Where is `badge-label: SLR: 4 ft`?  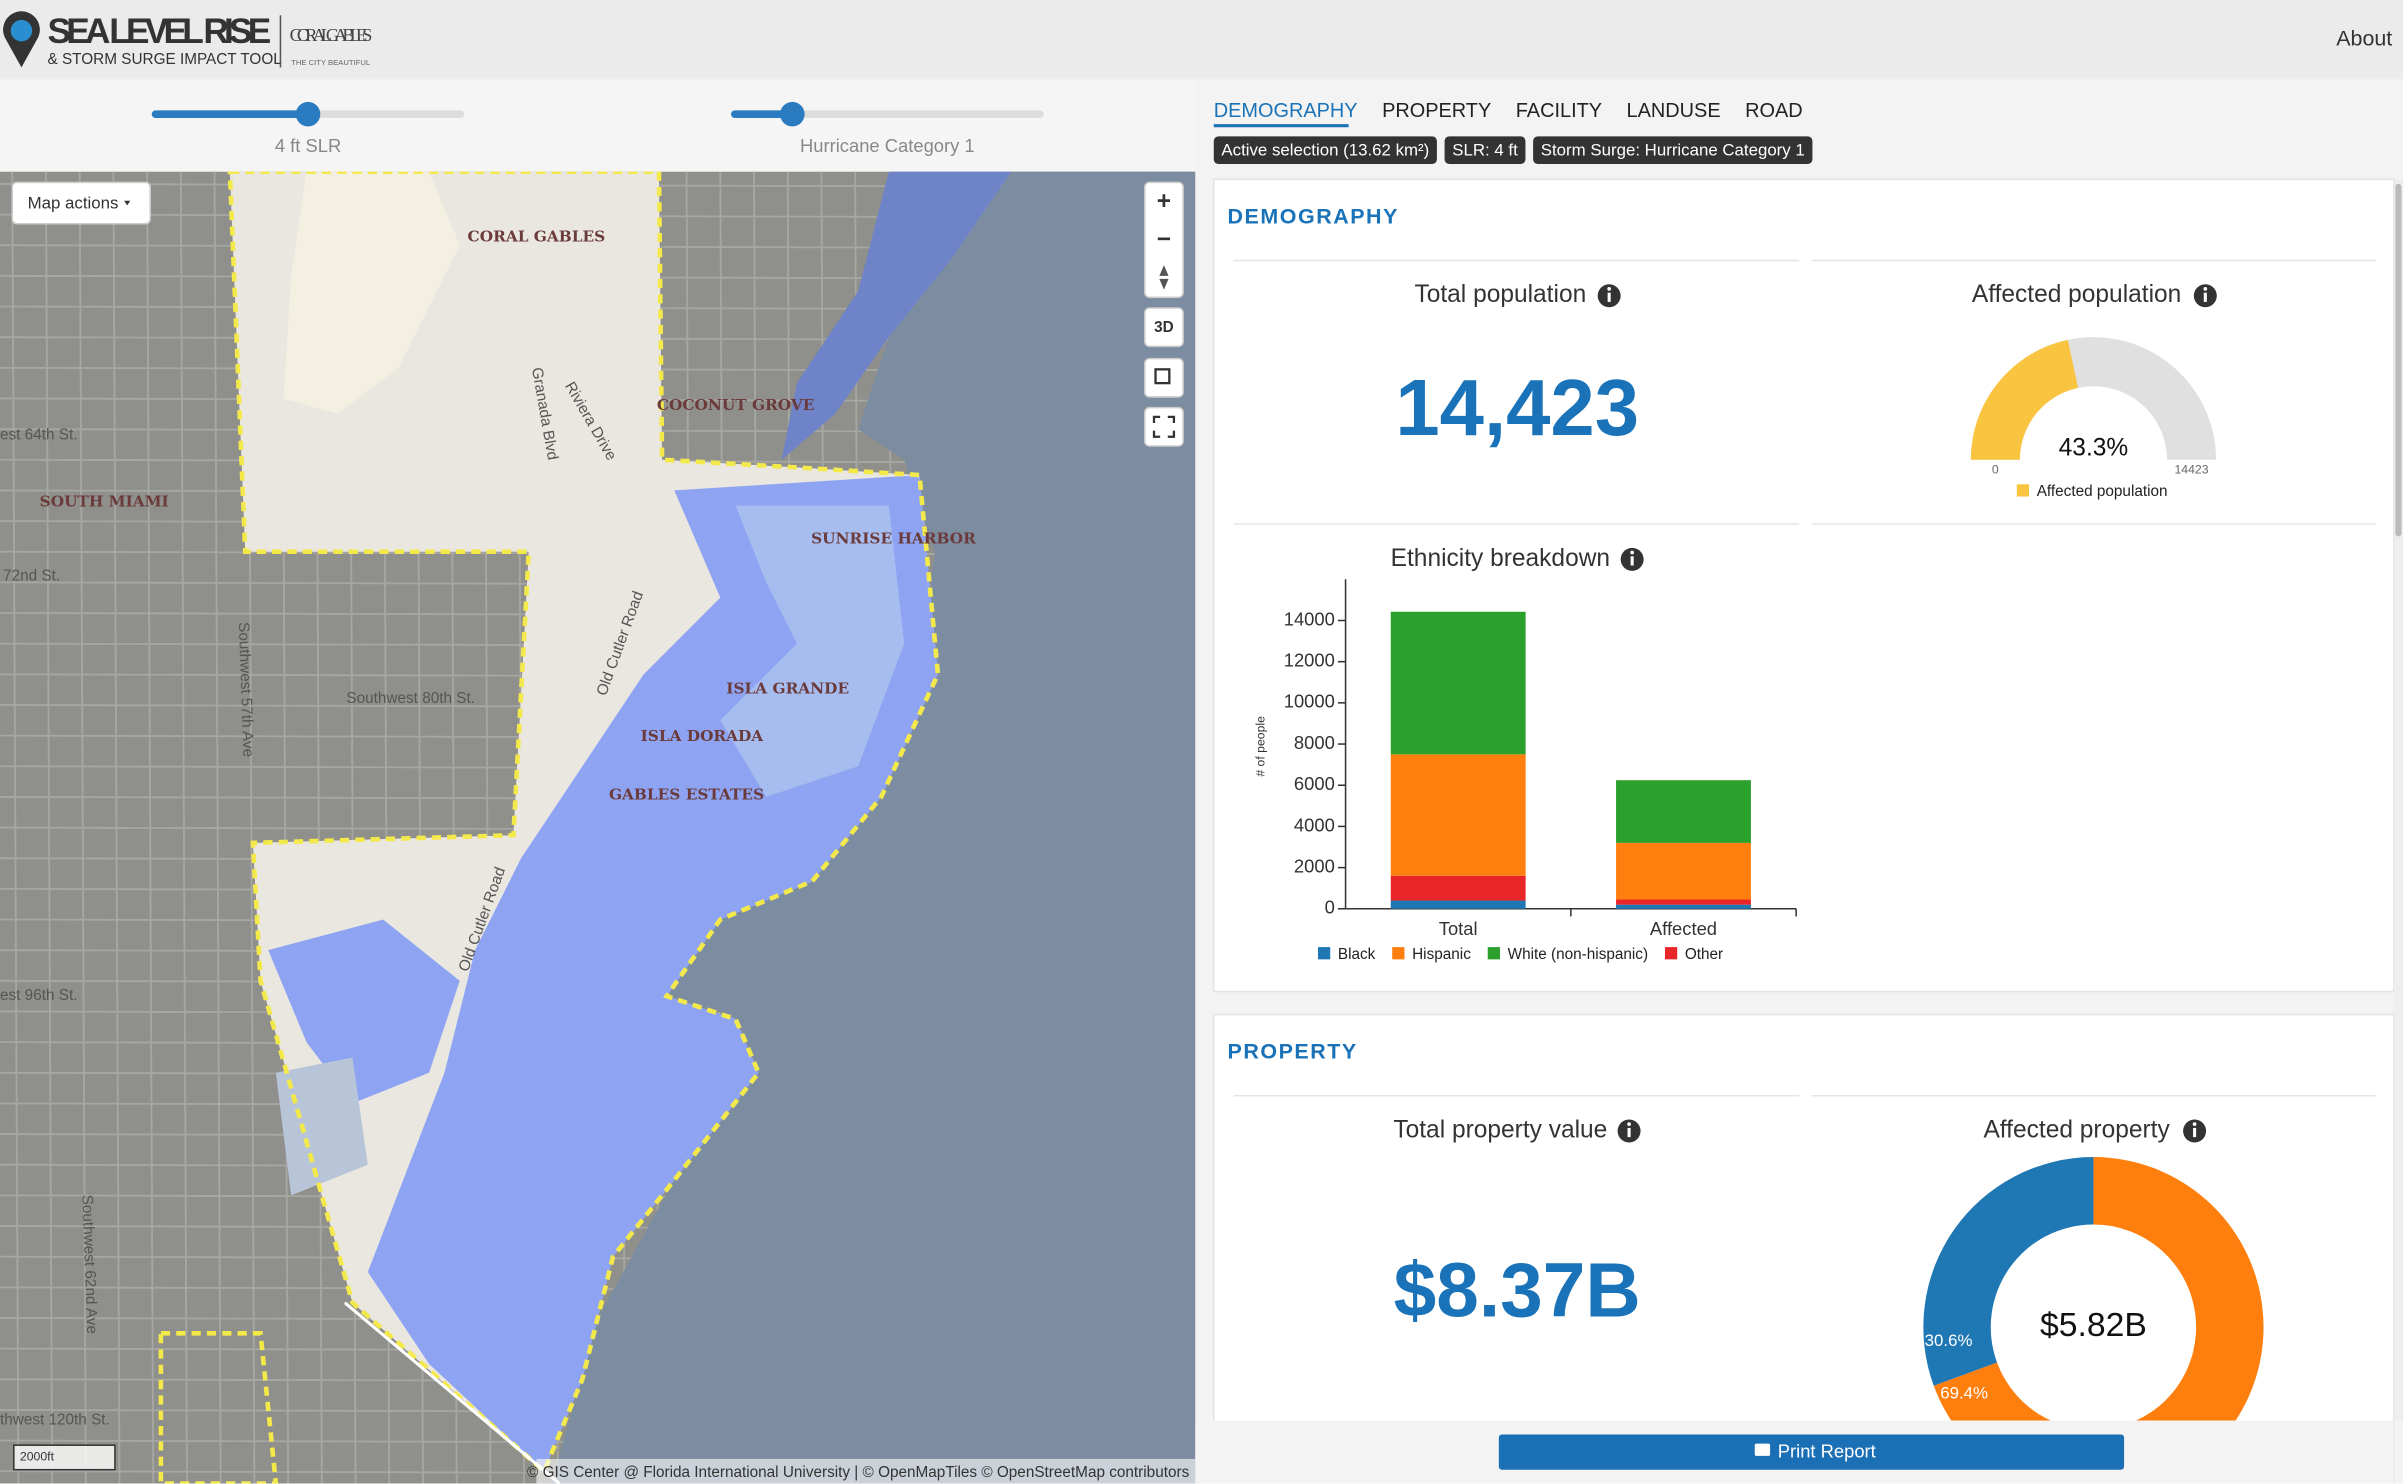 badge-label: SLR: 4 ft is located at coordinates (1485, 149).